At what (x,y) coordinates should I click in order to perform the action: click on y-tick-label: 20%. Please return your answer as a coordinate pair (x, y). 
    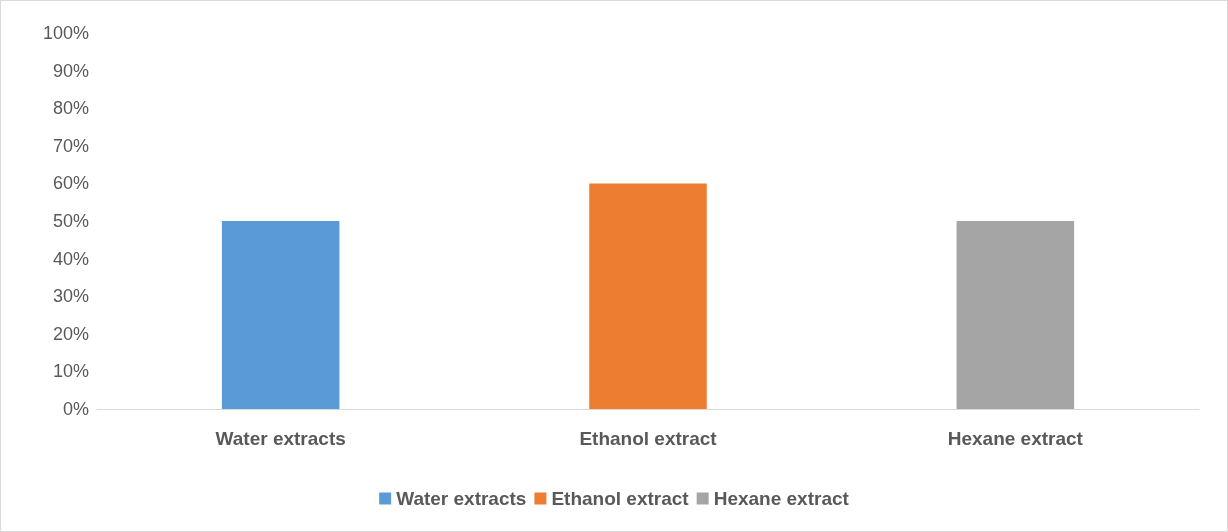
    Looking at the image, I should click on (70, 333).